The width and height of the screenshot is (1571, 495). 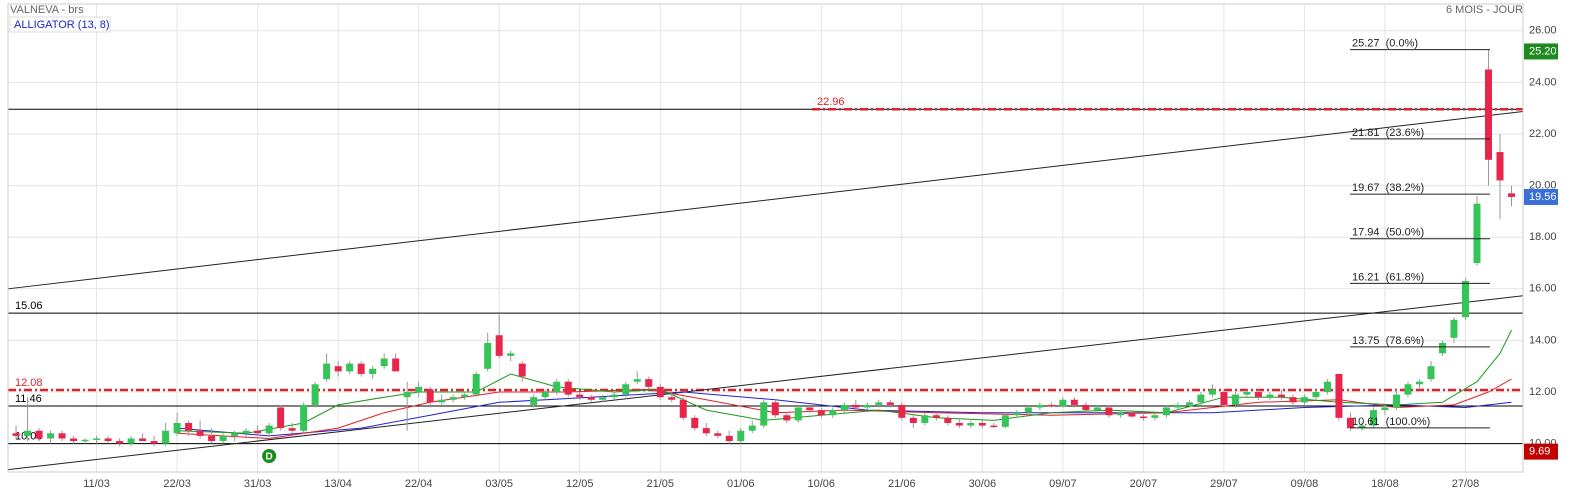 I want to click on x-tick-label: 01/06, so click(x=741, y=484).